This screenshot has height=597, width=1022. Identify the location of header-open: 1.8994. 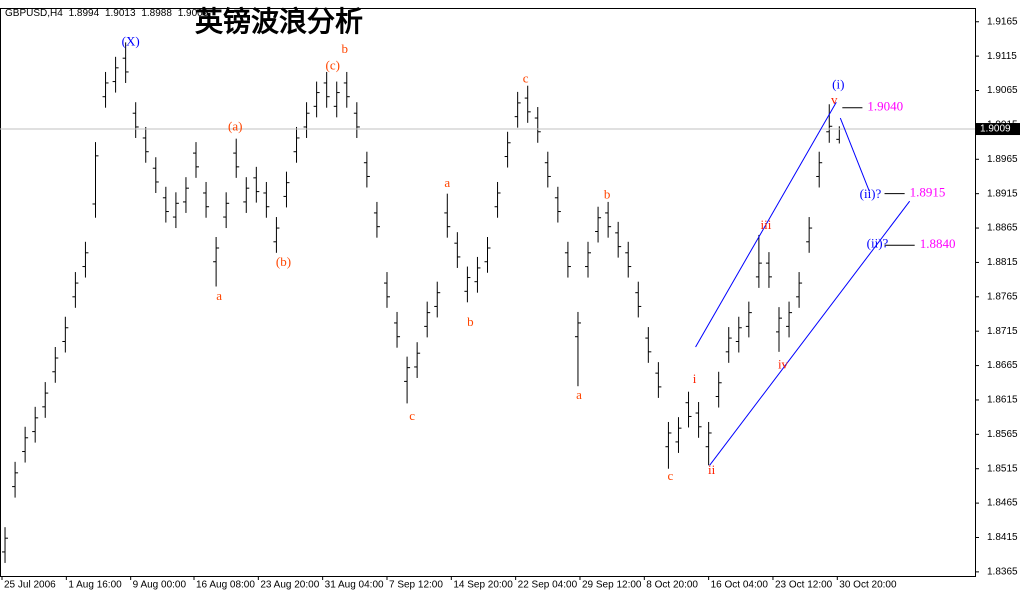
(84, 13).